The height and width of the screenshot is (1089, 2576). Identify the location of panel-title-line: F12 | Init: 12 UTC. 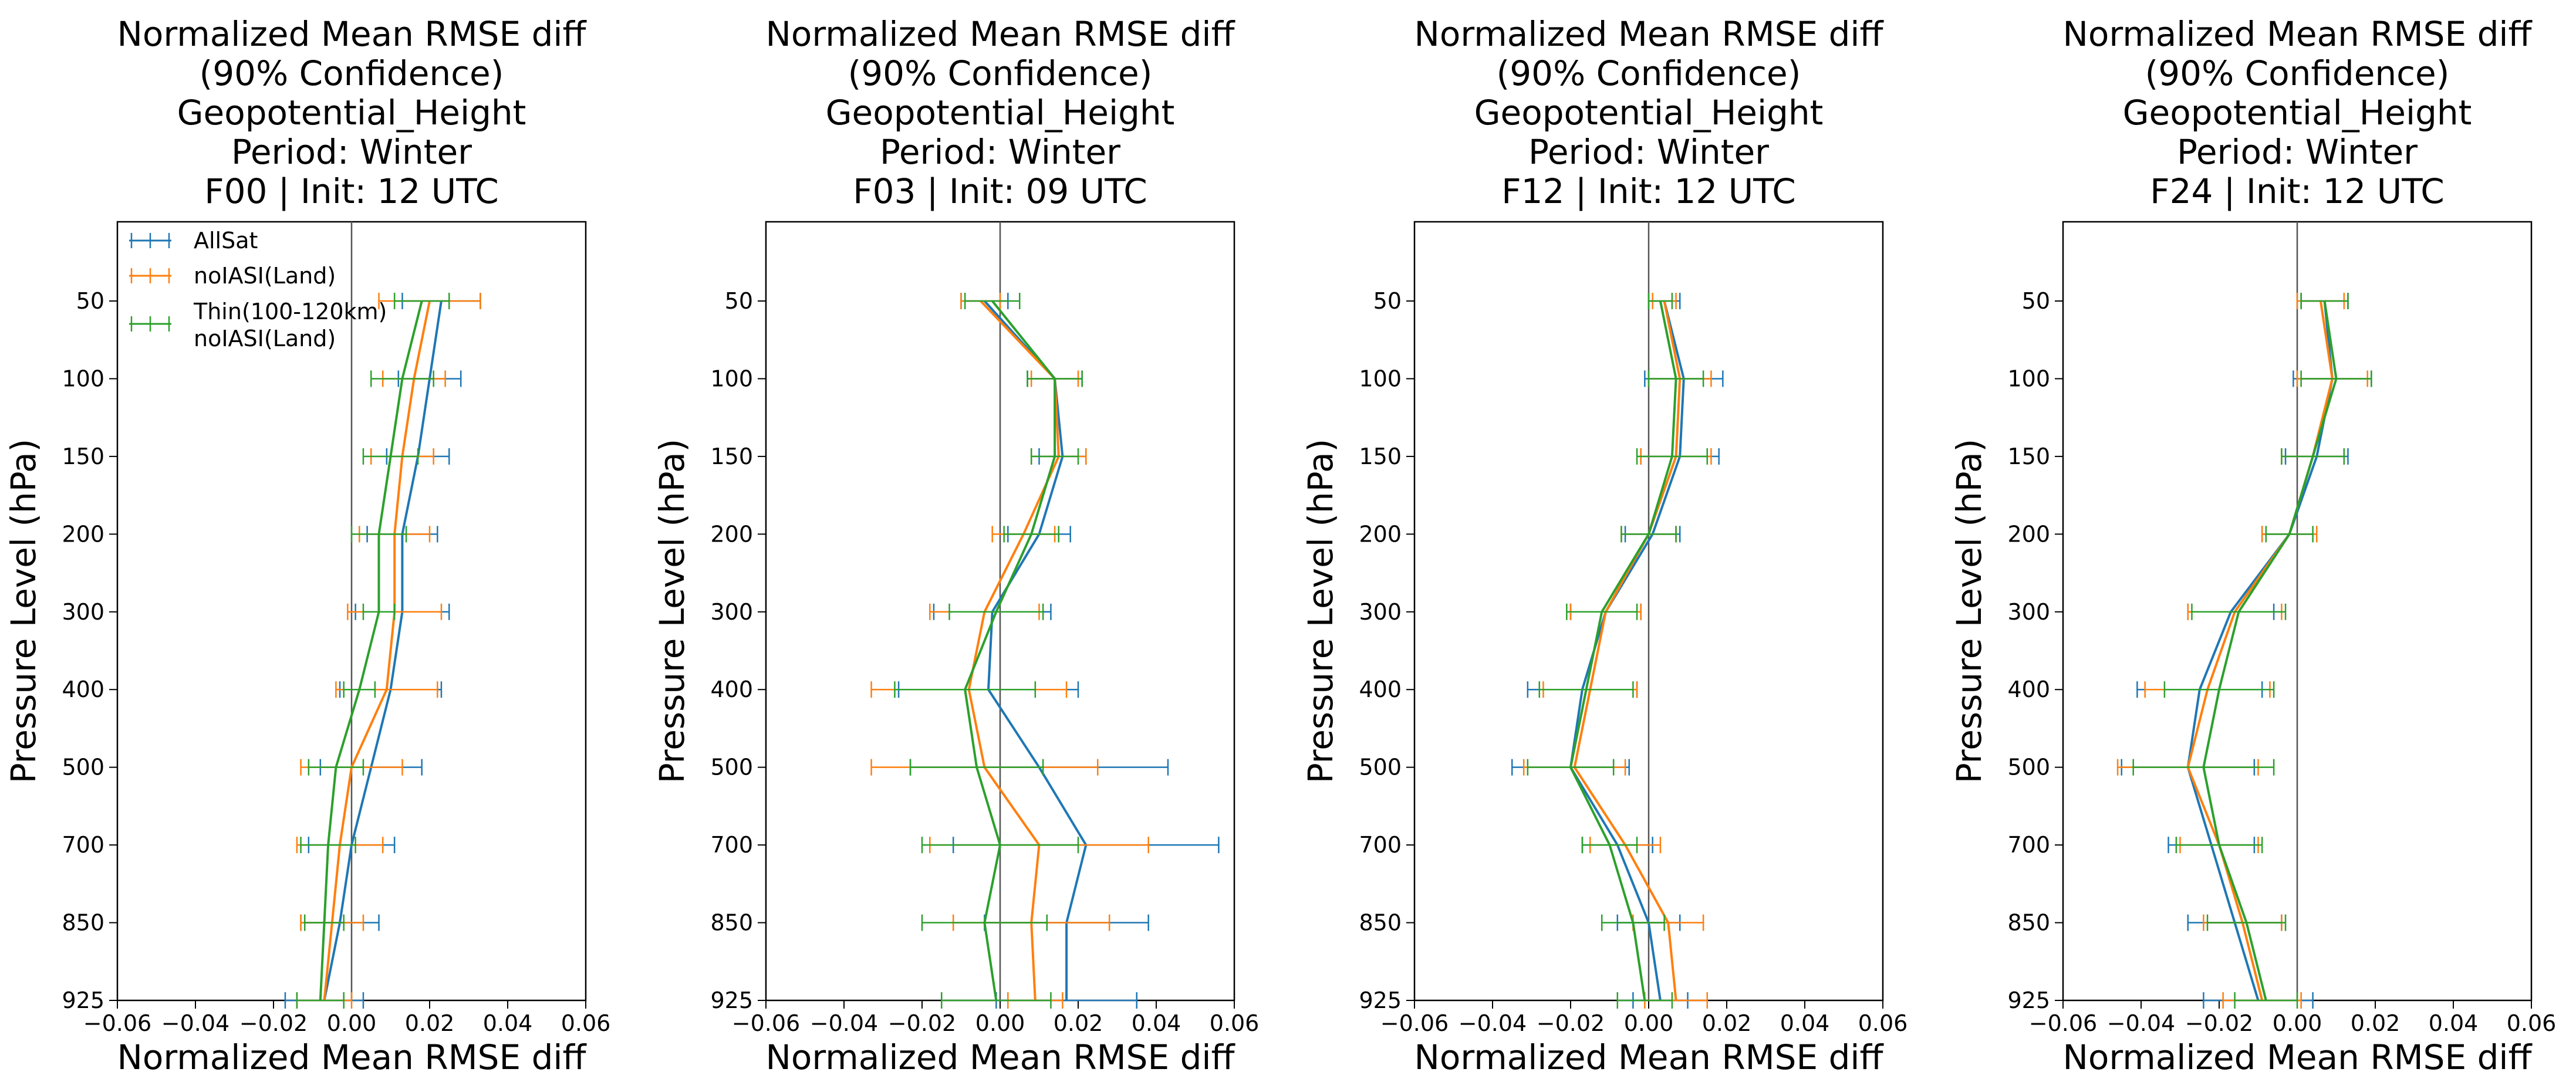
(1649, 191).